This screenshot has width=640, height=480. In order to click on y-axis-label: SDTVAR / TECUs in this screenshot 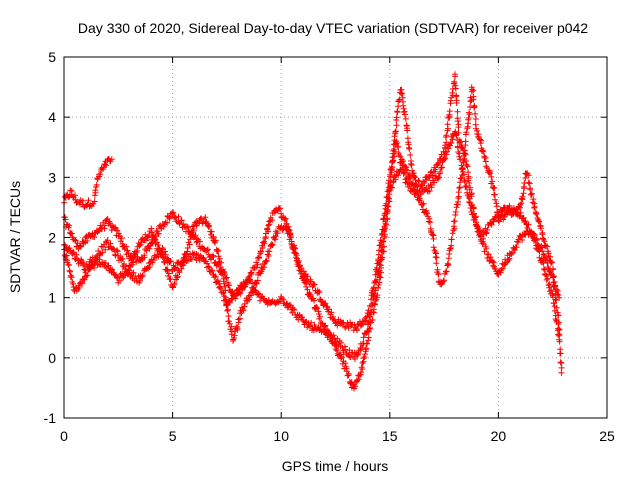, I will do `click(15, 237)`.